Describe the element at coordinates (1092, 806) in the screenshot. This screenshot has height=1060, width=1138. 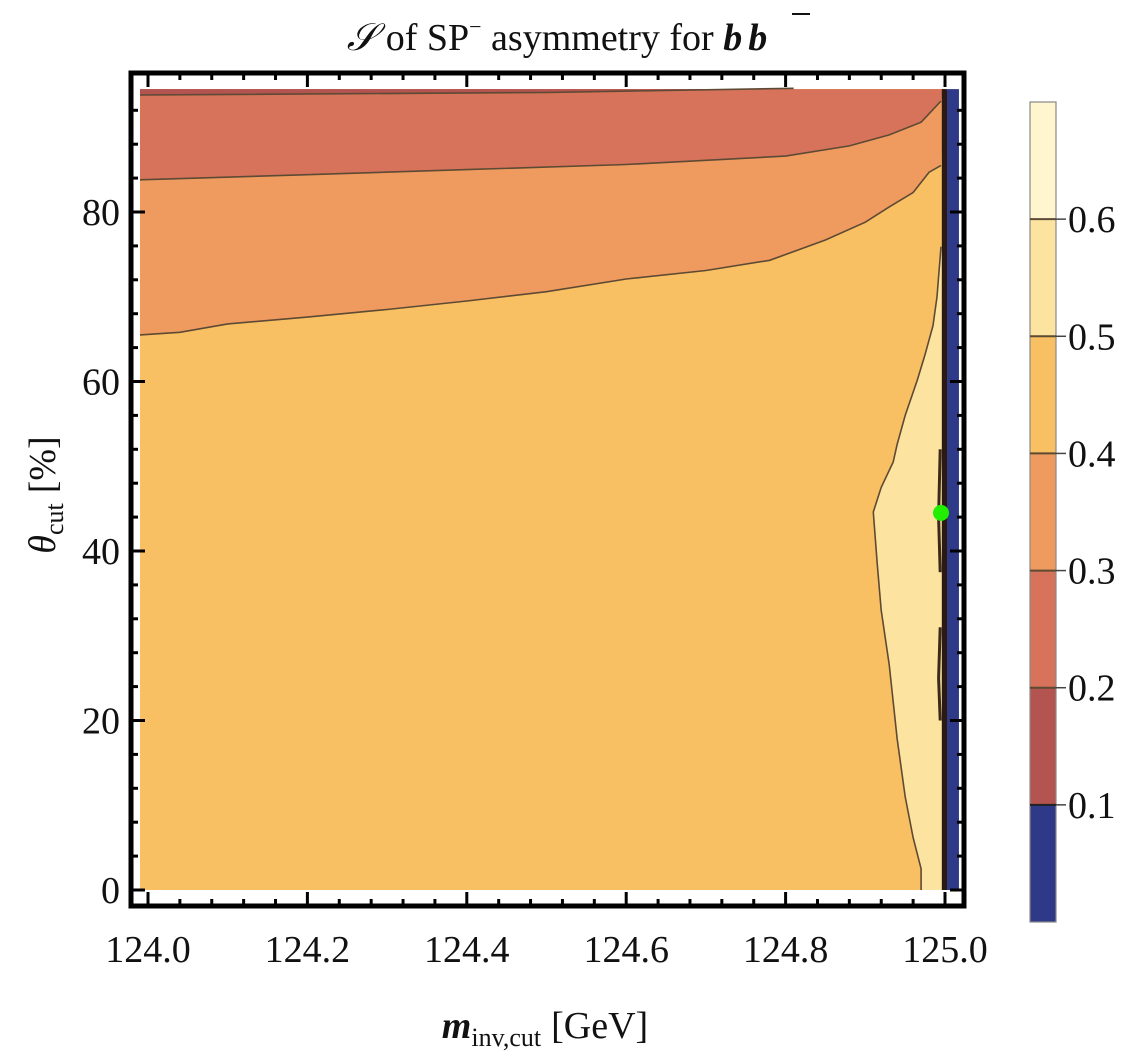
I see `colorbar-tick-label: 0.1` at that location.